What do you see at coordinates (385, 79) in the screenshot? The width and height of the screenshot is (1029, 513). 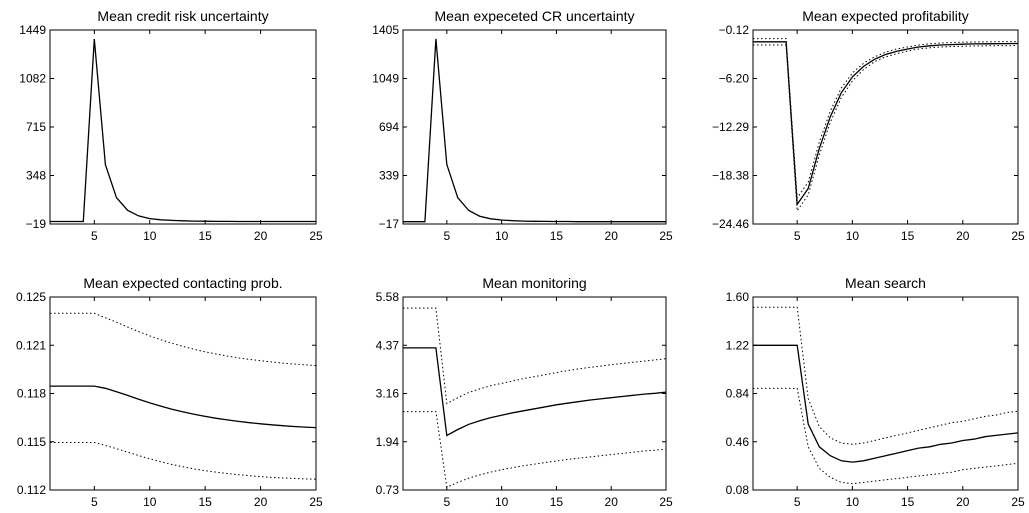 I see `y-tick-label: 1049` at bounding box center [385, 79].